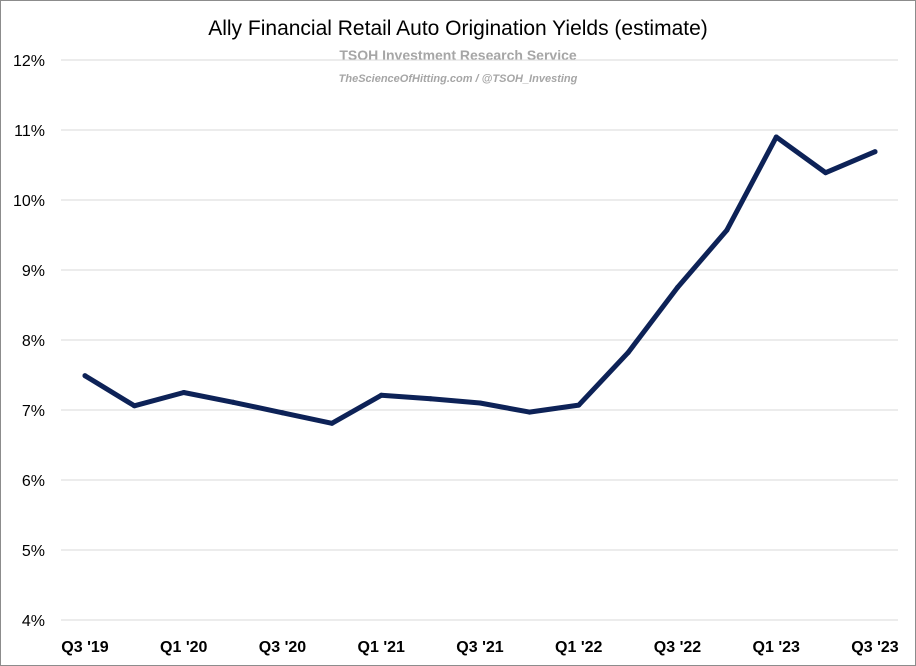  What do you see at coordinates (578, 647) in the screenshot?
I see `x-tick-label: Q1 '22` at bounding box center [578, 647].